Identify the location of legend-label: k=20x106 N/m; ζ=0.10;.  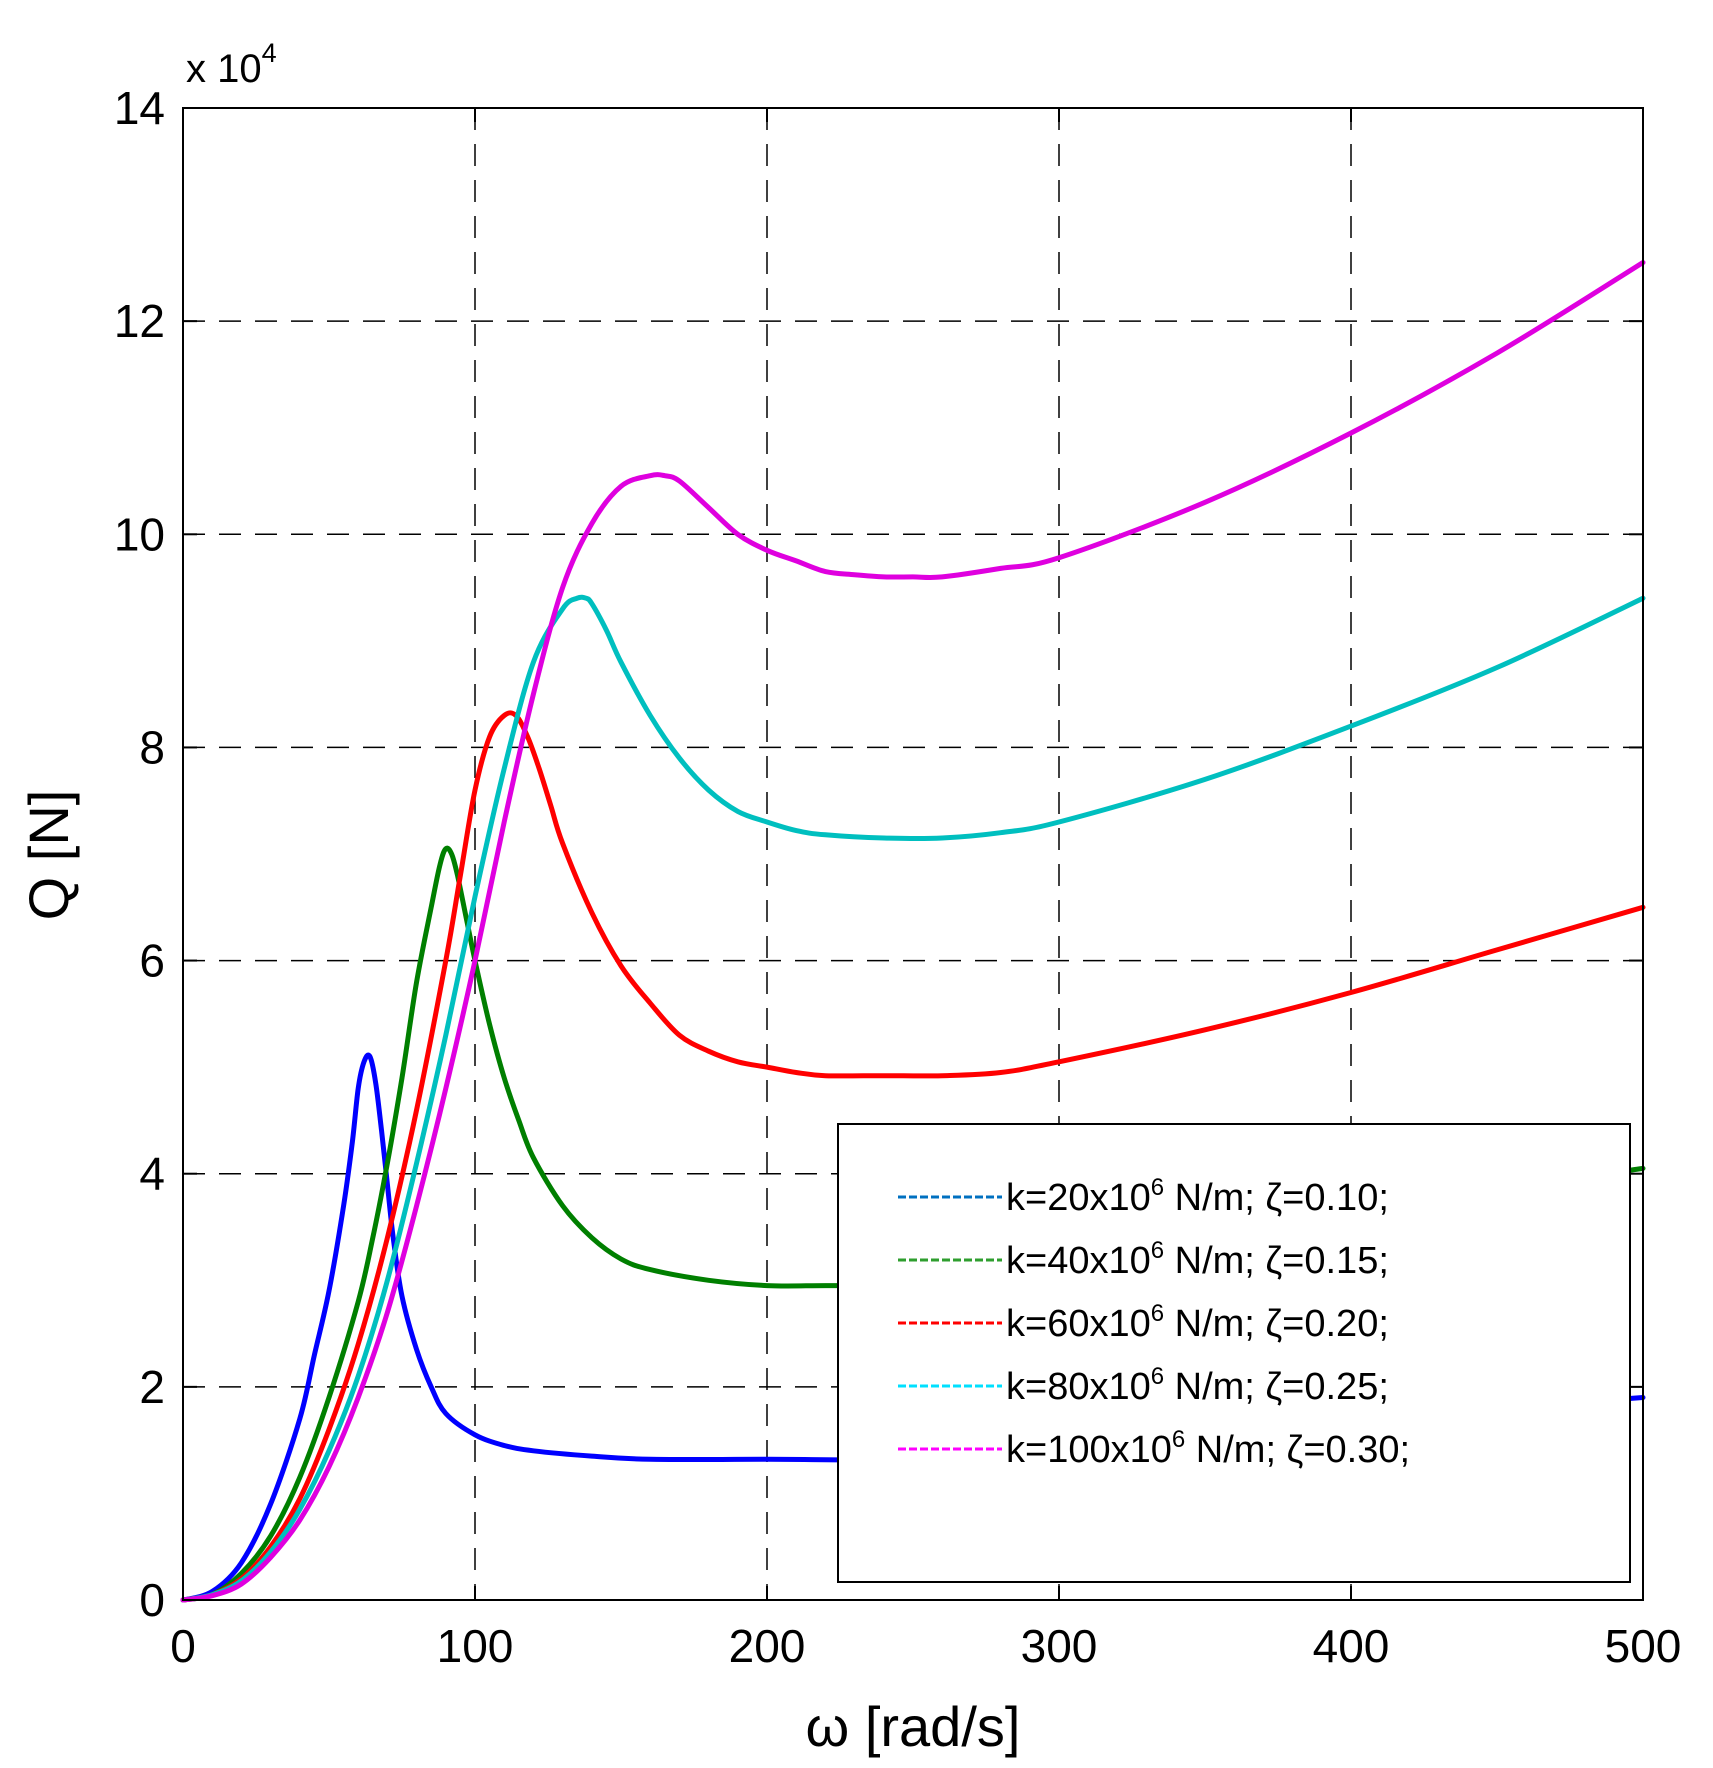
(1197, 1196).